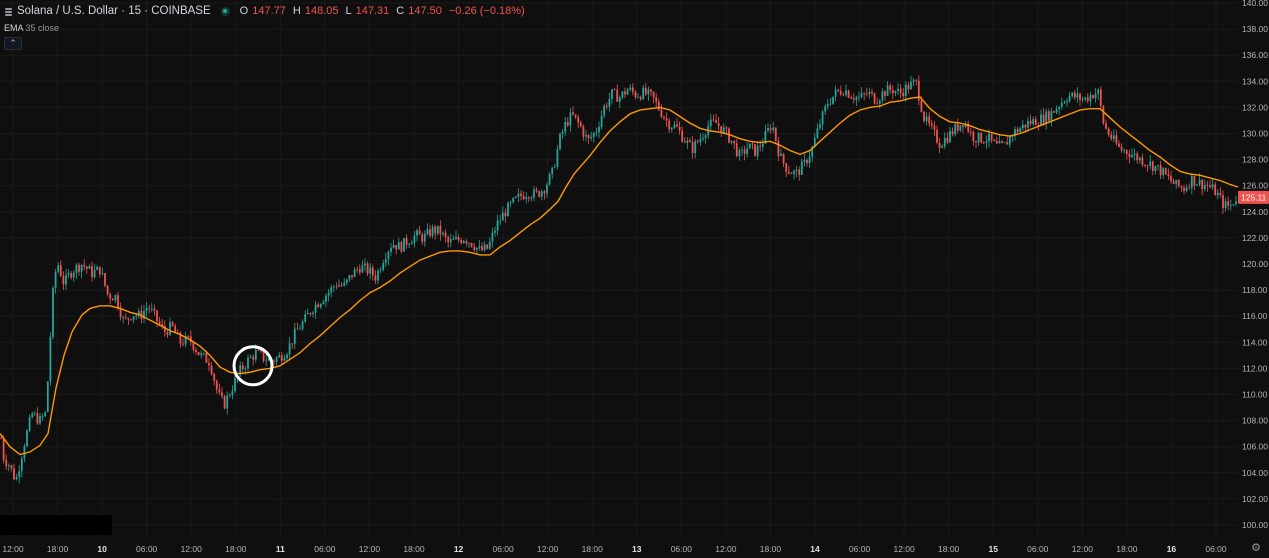 The width and height of the screenshot is (1269, 558). Describe the element at coordinates (1083, 549) in the screenshot. I see `x-tick-label: 12:00` at that location.